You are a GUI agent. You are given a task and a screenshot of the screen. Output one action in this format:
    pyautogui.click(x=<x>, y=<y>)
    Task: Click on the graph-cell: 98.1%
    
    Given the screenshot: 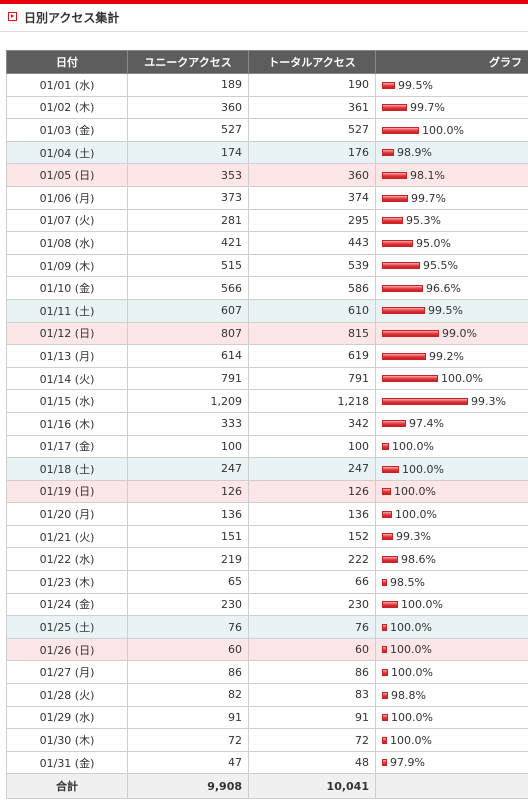 What is the action you would take?
    pyautogui.click(x=451, y=175)
    